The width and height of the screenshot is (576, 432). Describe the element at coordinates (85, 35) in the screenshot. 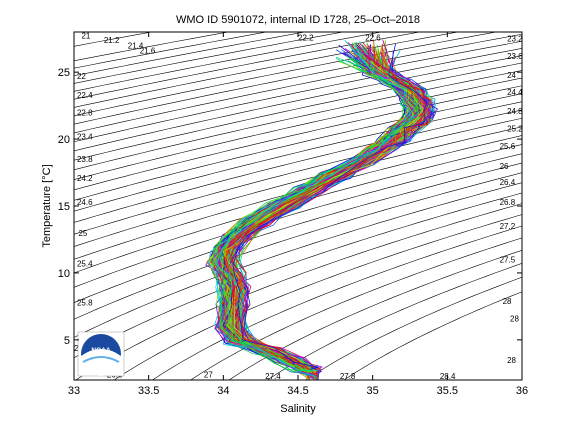

I see `isopleth-label-0: 21` at that location.